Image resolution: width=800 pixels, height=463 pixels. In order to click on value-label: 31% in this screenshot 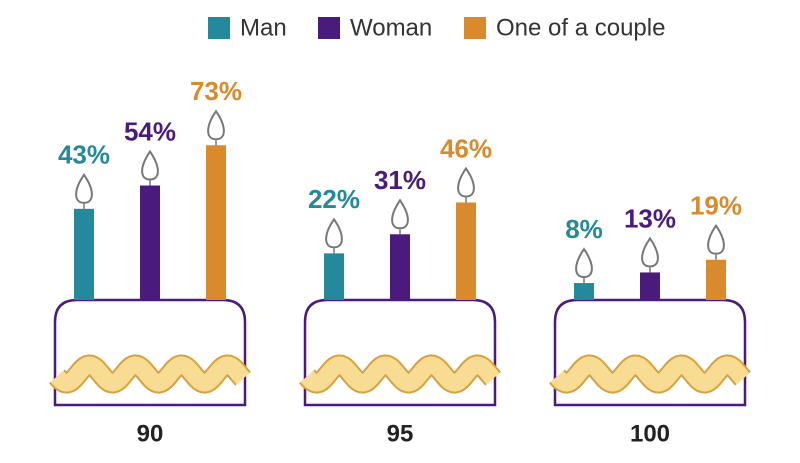, I will do `click(400, 180)`.